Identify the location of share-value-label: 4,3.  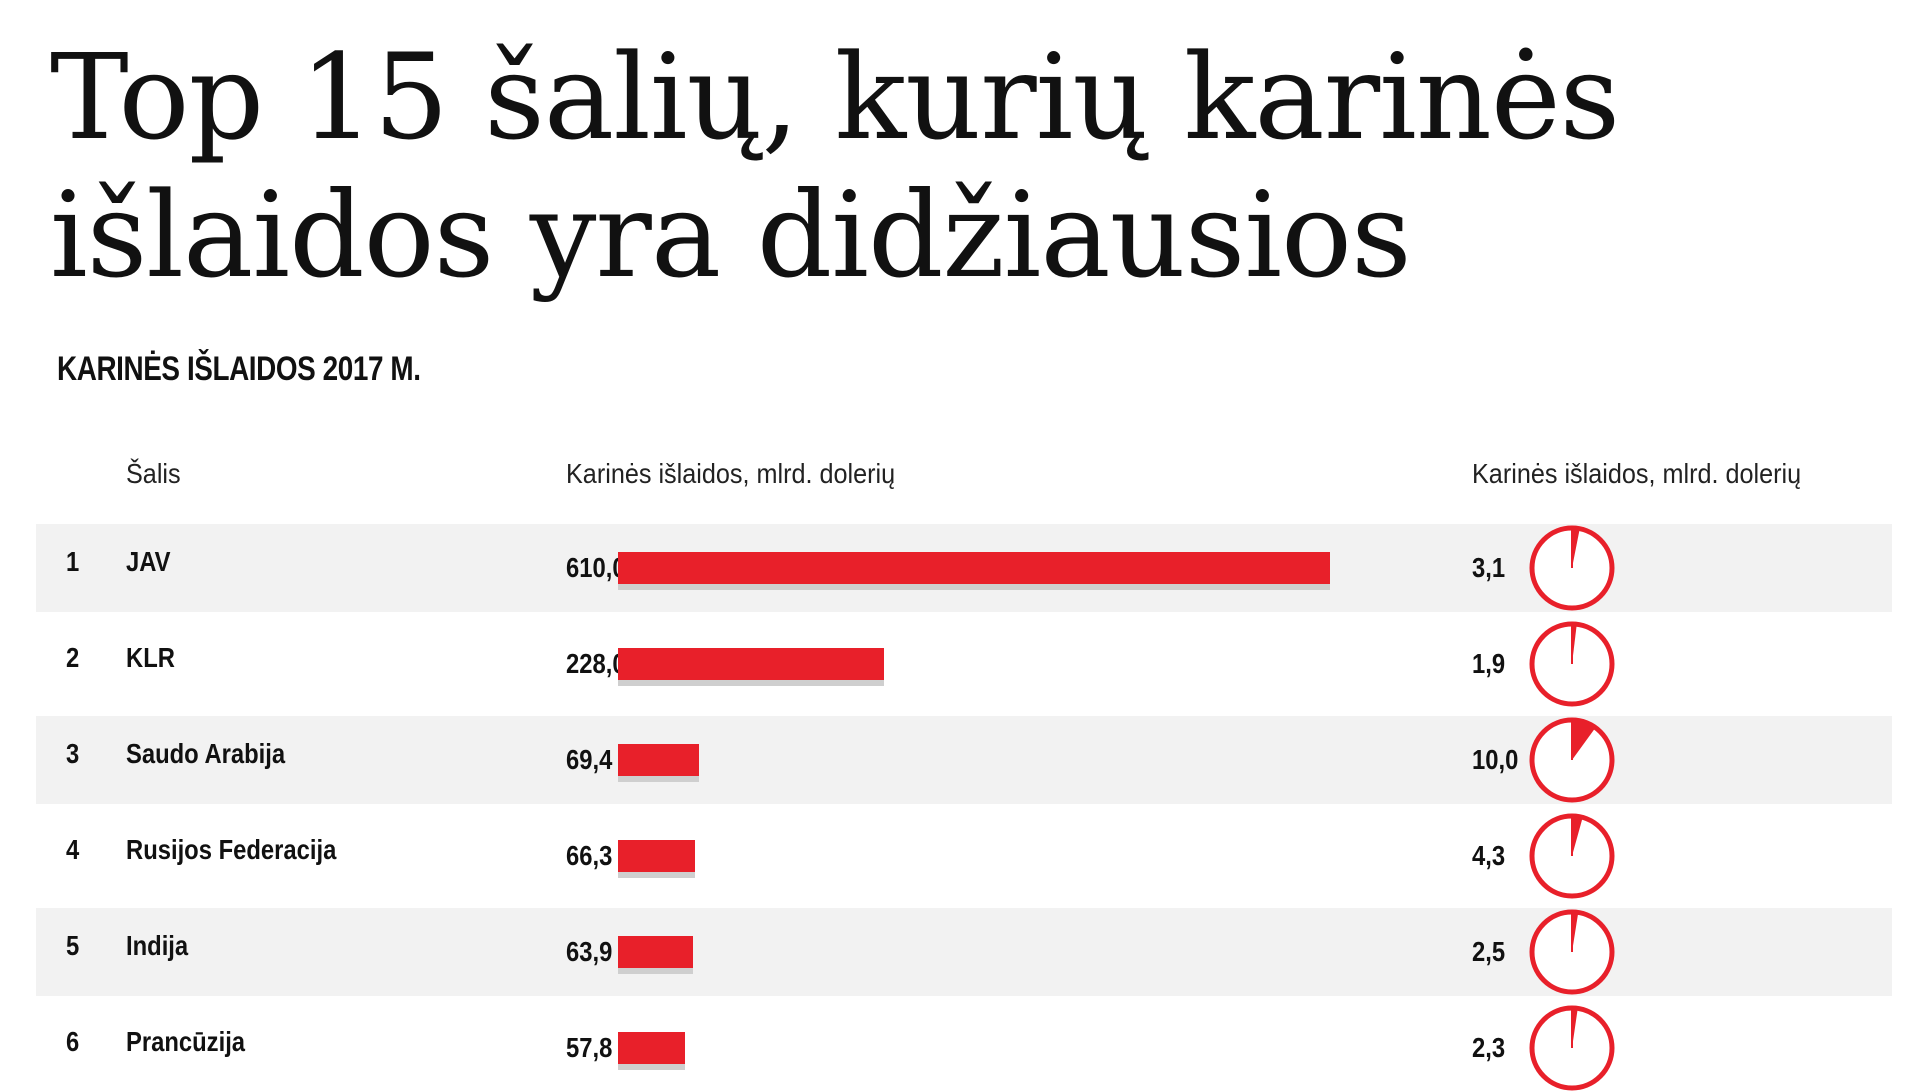
(1489, 855).